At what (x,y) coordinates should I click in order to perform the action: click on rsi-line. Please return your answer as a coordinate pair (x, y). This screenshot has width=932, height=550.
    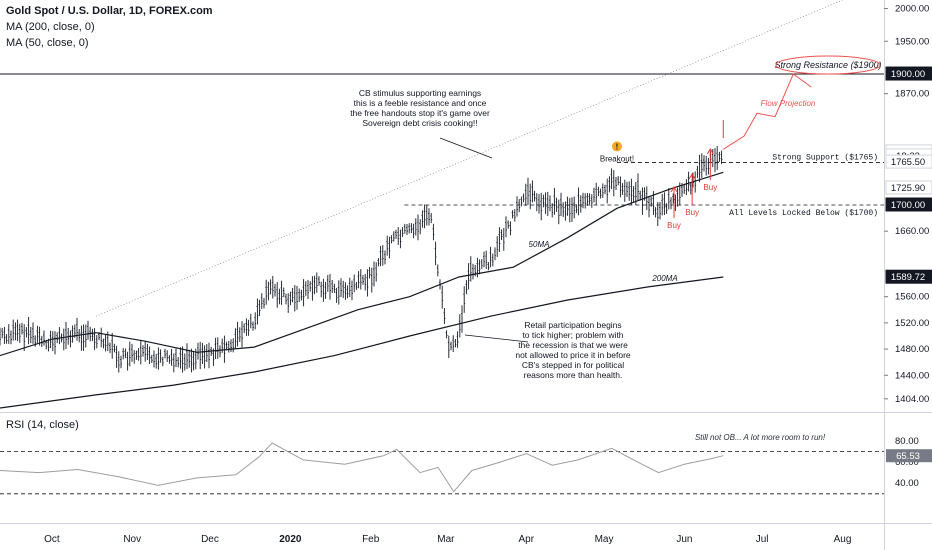
    Looking at the image, I should click on (362, 467).